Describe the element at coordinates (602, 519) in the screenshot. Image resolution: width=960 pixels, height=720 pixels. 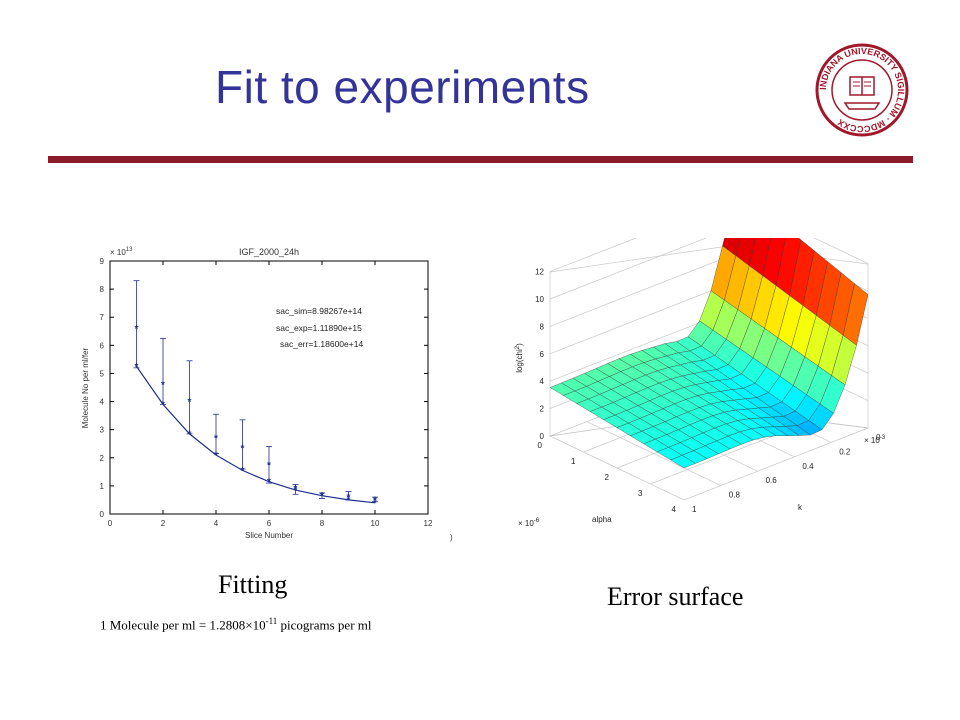
I see `surface-alpha-axis-label: alpha` at that location.